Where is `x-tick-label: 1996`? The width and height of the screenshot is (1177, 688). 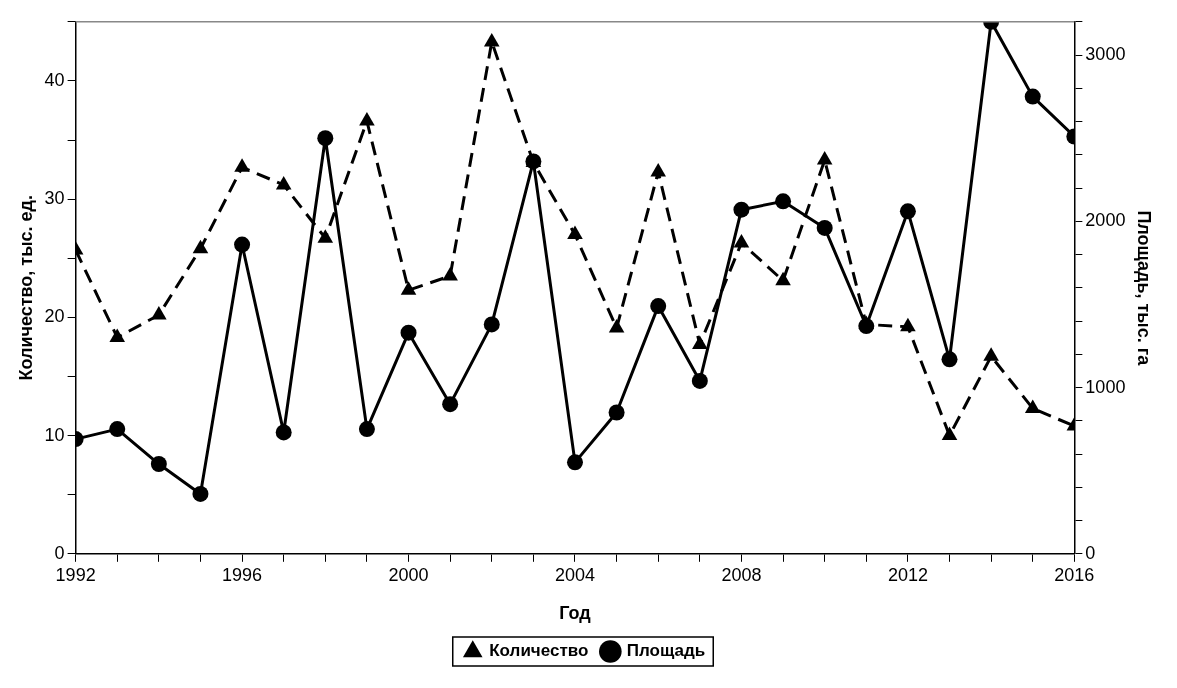
x-tick-label: 1996 is located at coordinates (242, 574).